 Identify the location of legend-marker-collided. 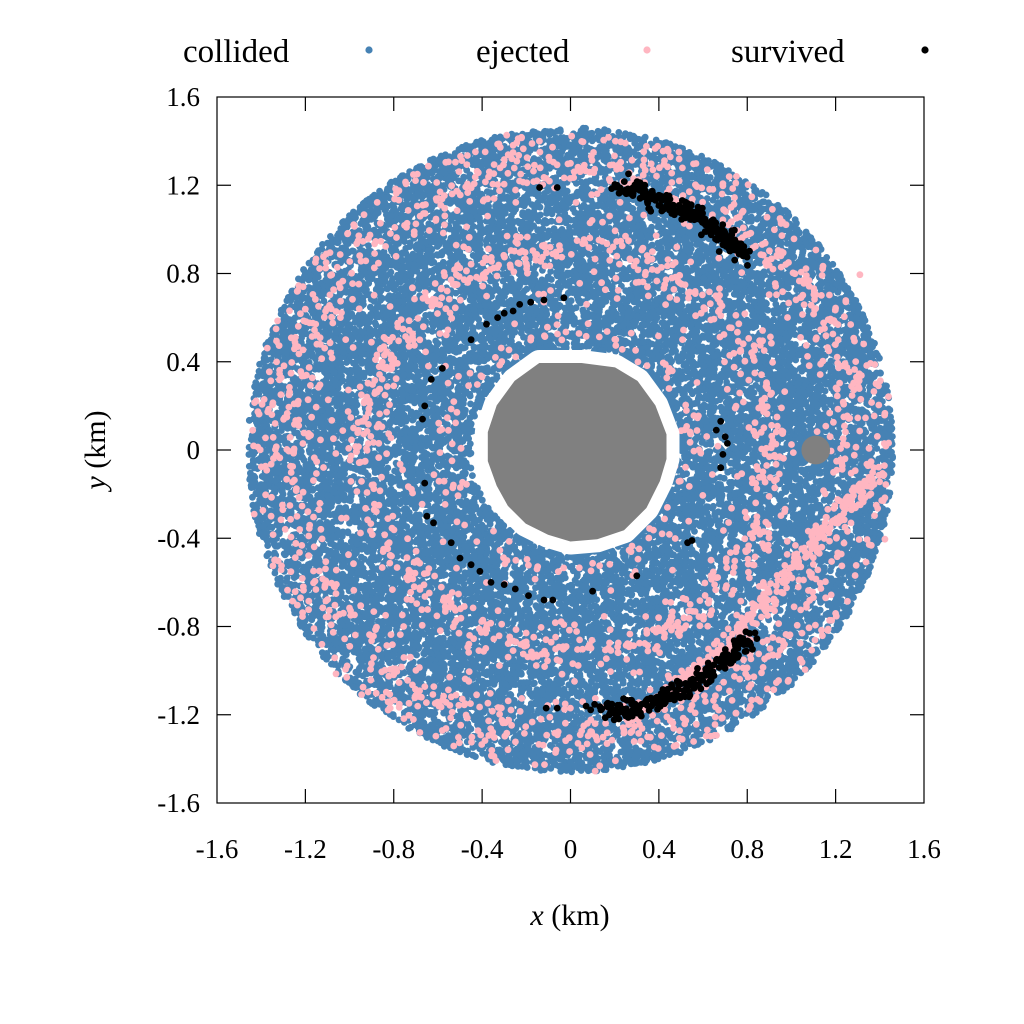
(369, 50).